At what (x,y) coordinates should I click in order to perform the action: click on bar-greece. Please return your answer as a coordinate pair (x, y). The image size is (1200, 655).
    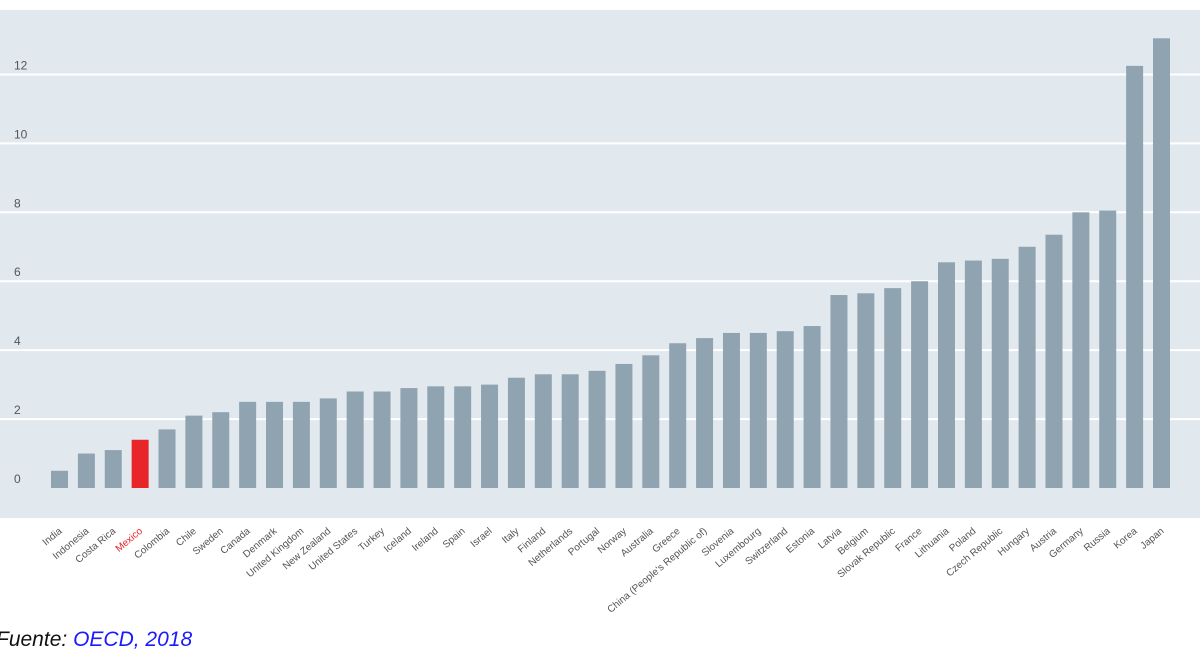
    Looking at the image, I should click on (678, 415).